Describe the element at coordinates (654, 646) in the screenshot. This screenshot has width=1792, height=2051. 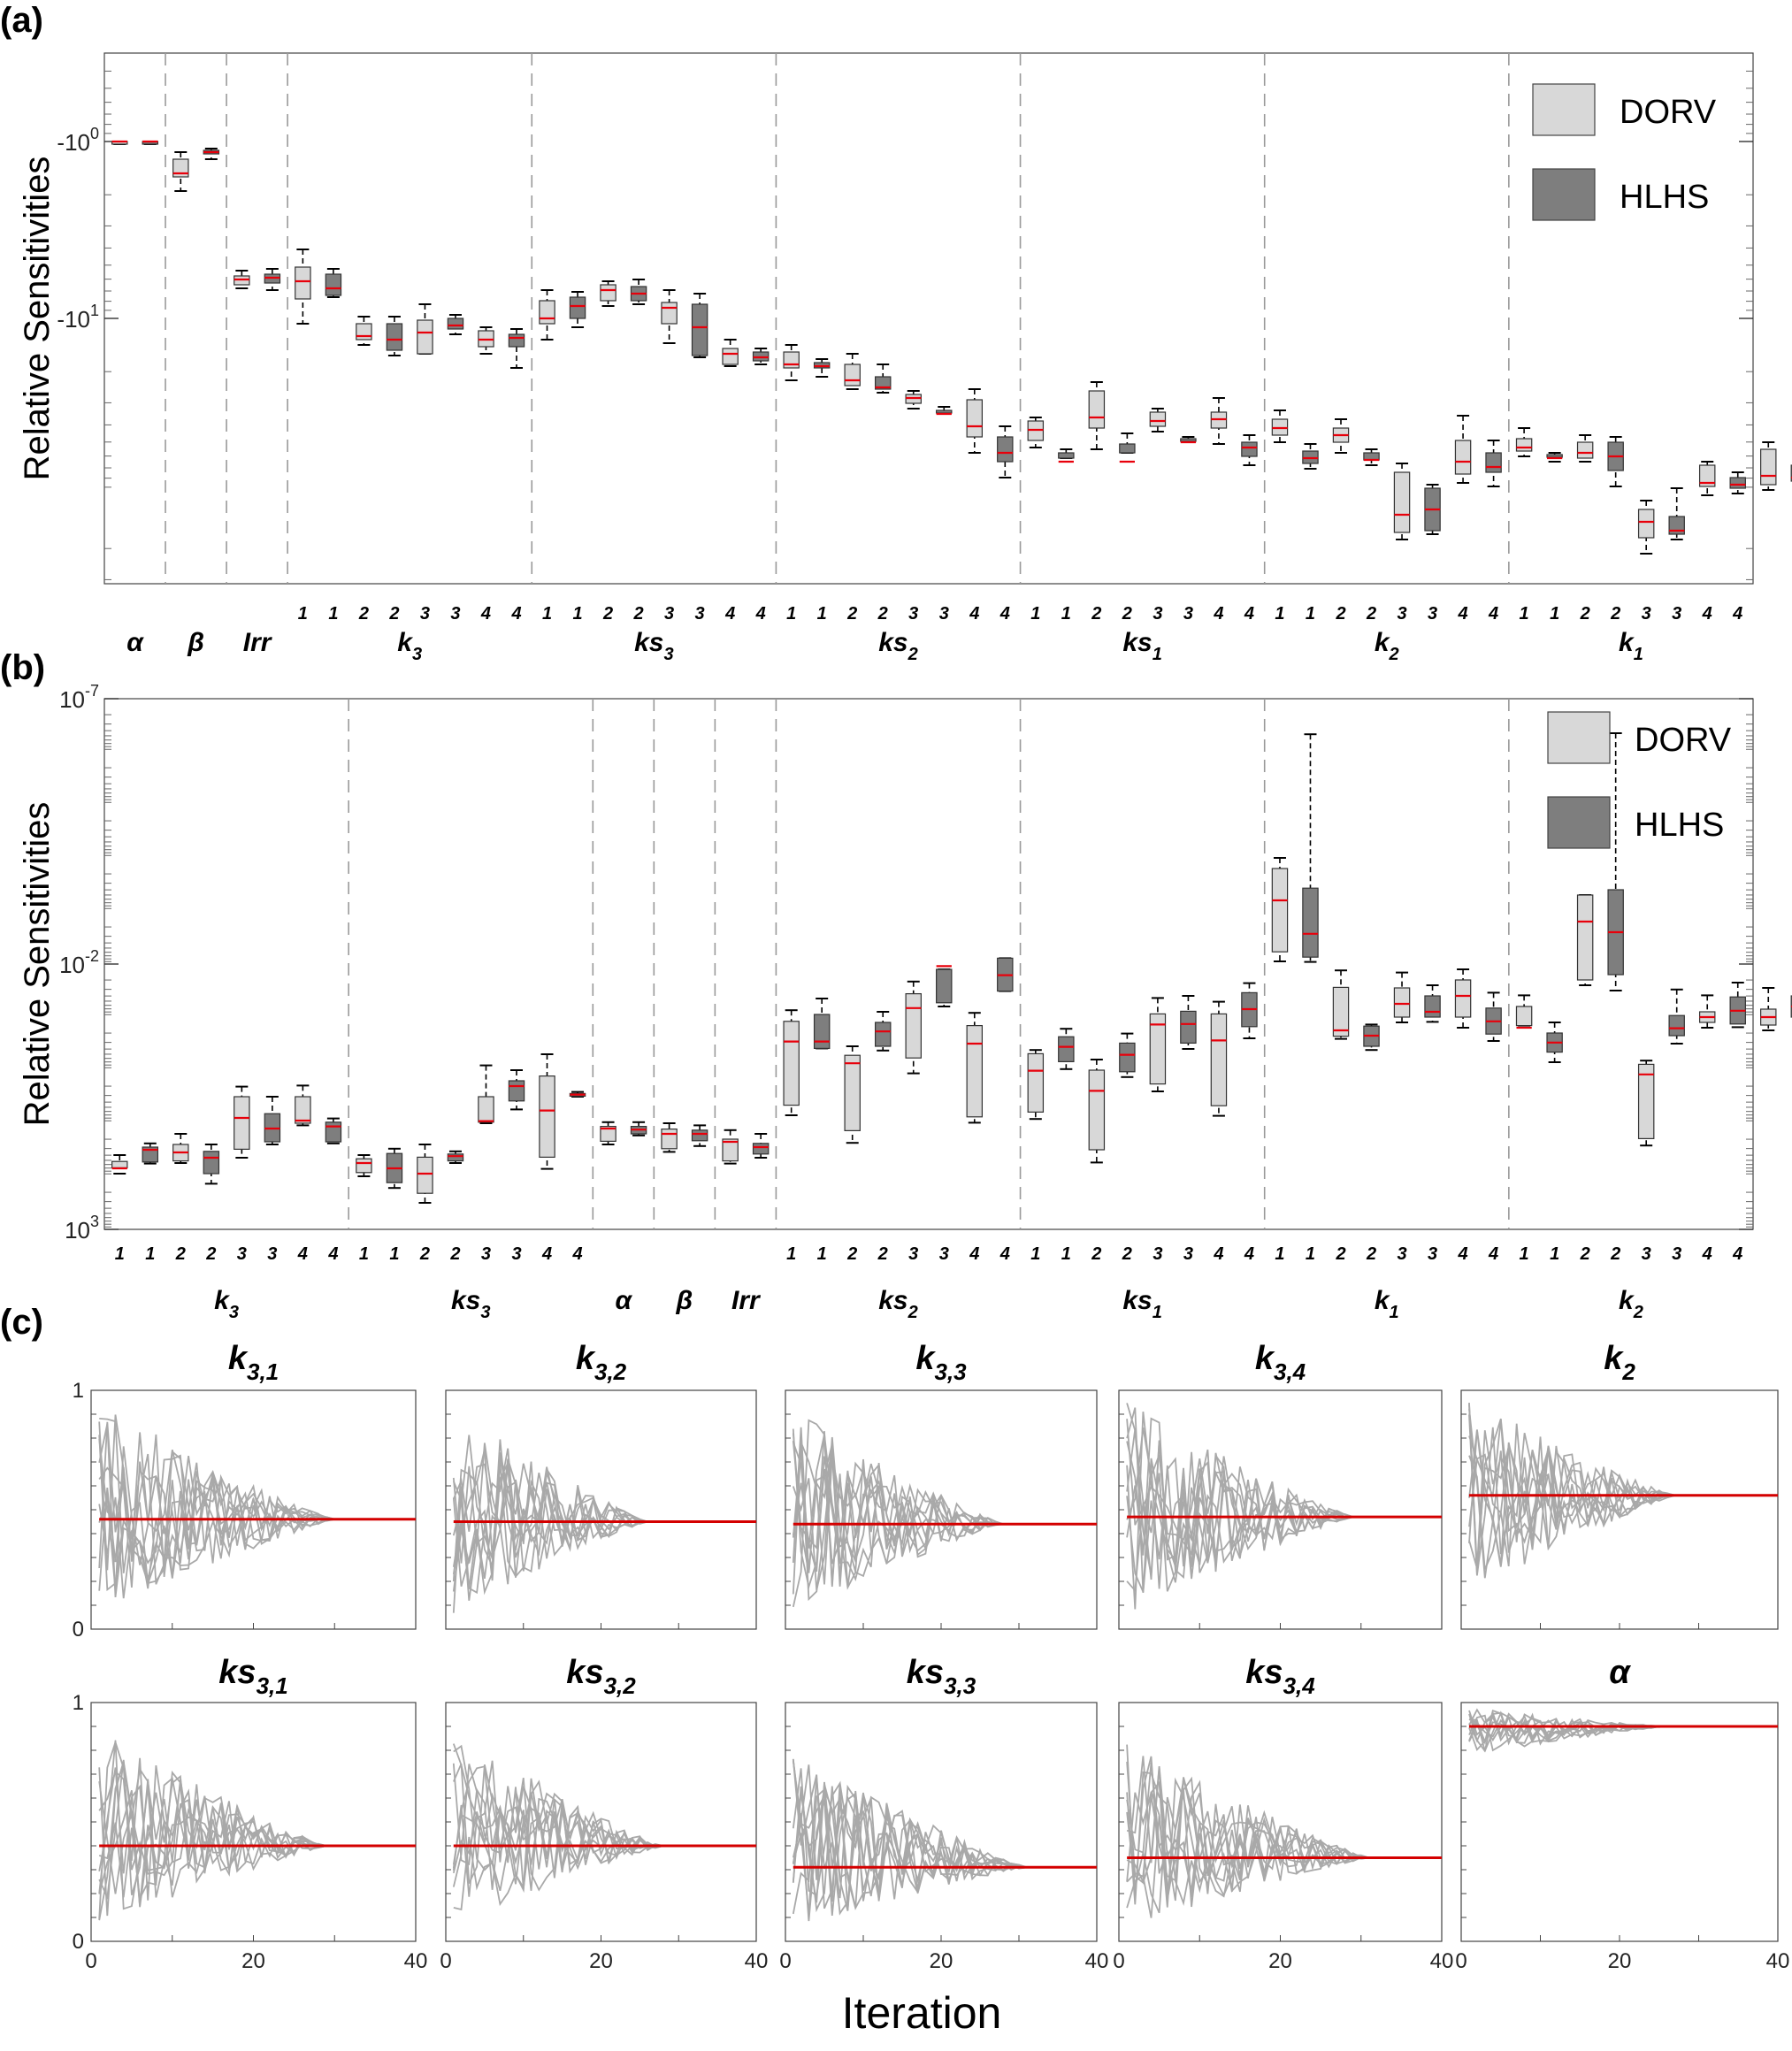
I see `a-group-label-ks3: ks3` at that location.